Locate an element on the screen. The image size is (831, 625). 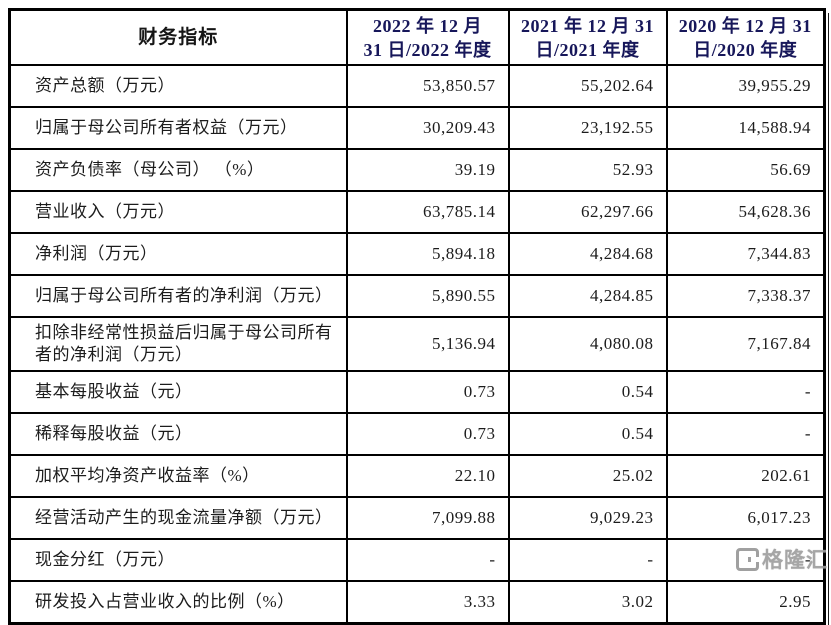
value-cell-2020: 2.95 is located at coordinates (745, 602).